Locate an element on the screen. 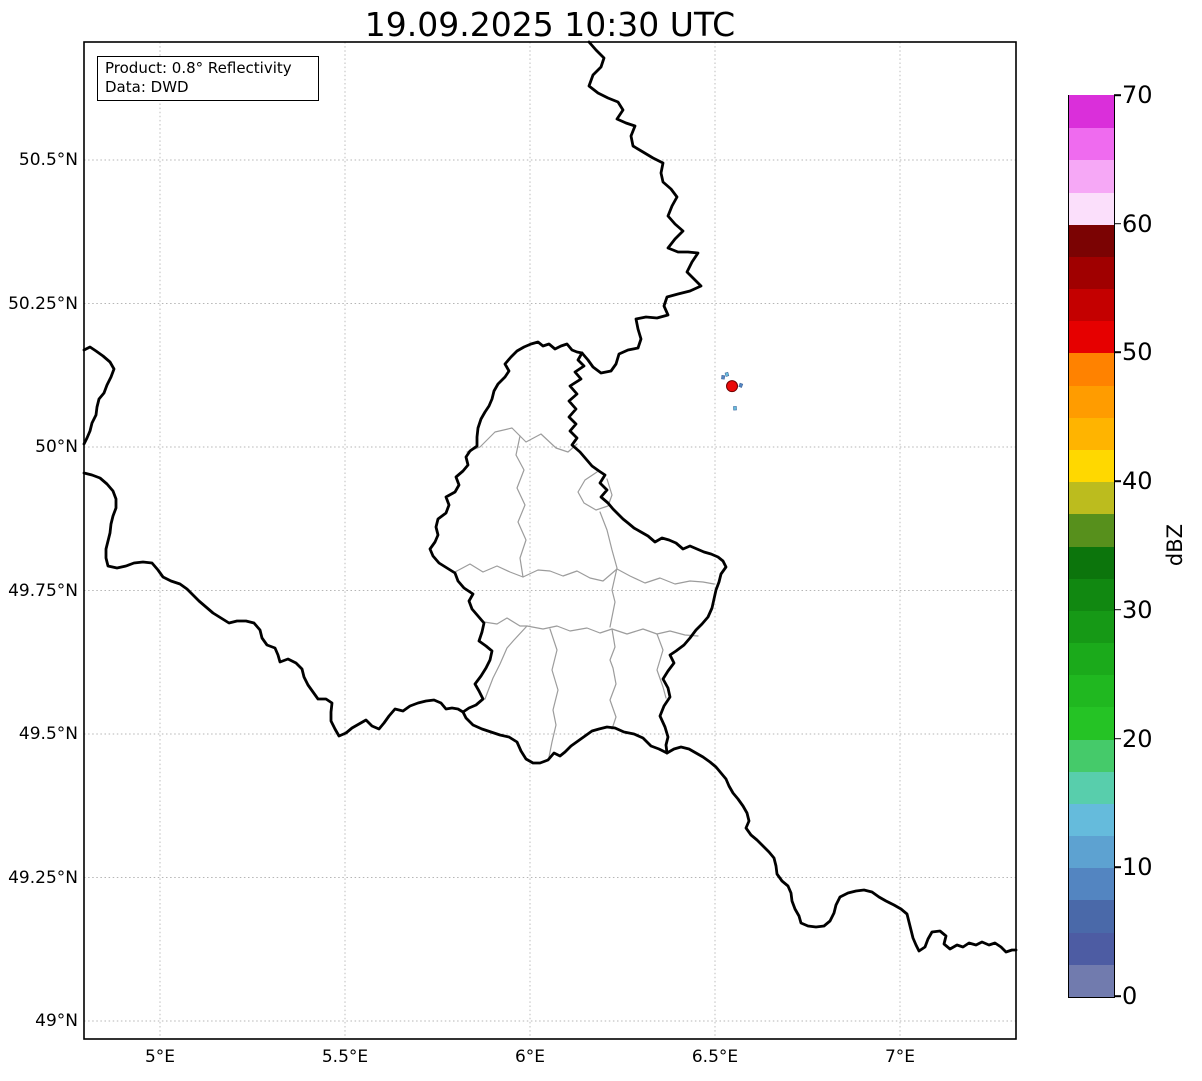 This screenshot has height=1081, width=1202. luxembourg-canton-borders is located at coordinates (584, 592).